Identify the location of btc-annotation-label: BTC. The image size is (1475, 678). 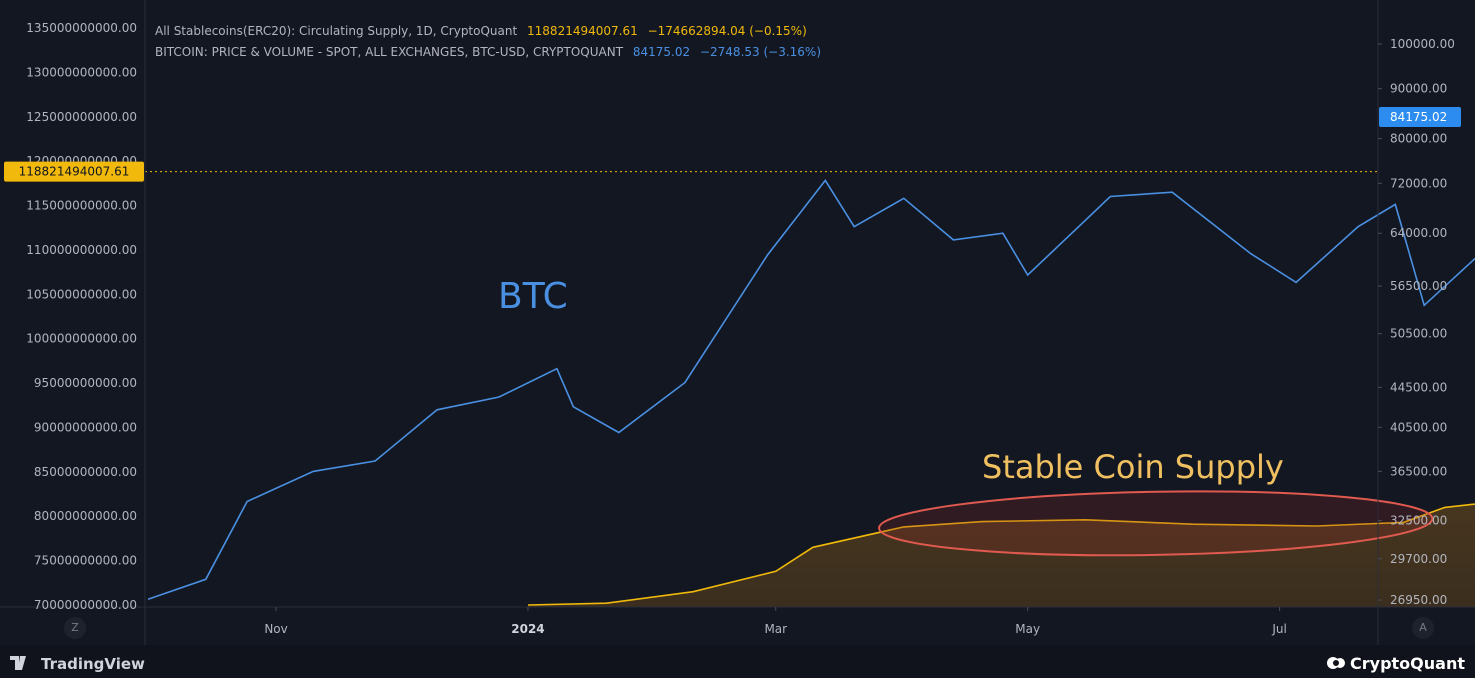
(533, 296).